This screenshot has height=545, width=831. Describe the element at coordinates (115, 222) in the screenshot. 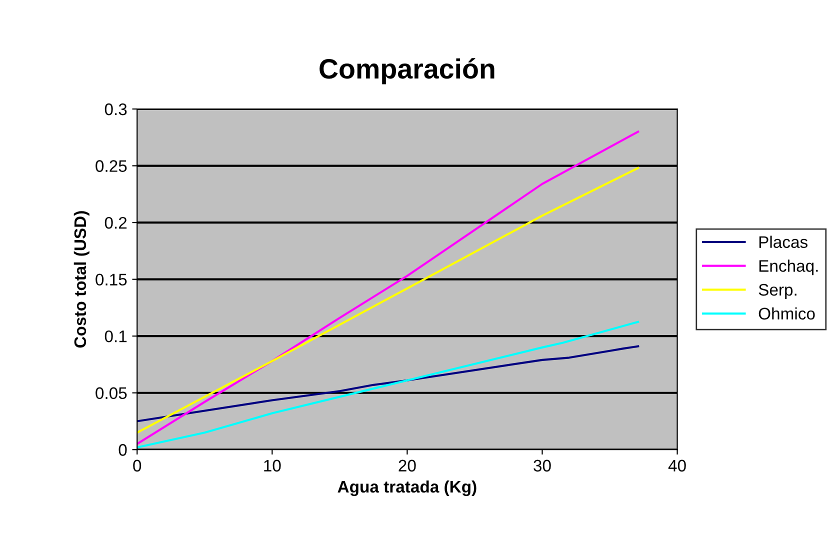

I see `y-tick-label: 0.2` at that location.